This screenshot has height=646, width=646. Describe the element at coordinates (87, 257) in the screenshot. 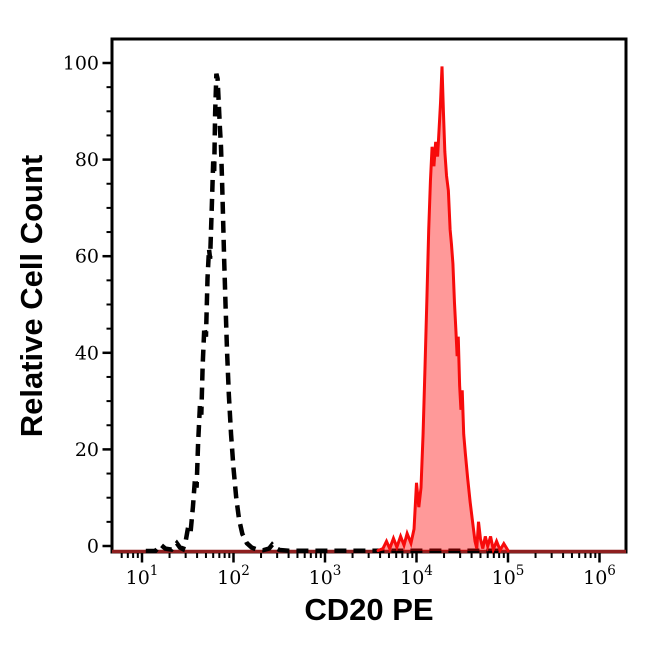

I see `y-tick-label: 60` at that location.